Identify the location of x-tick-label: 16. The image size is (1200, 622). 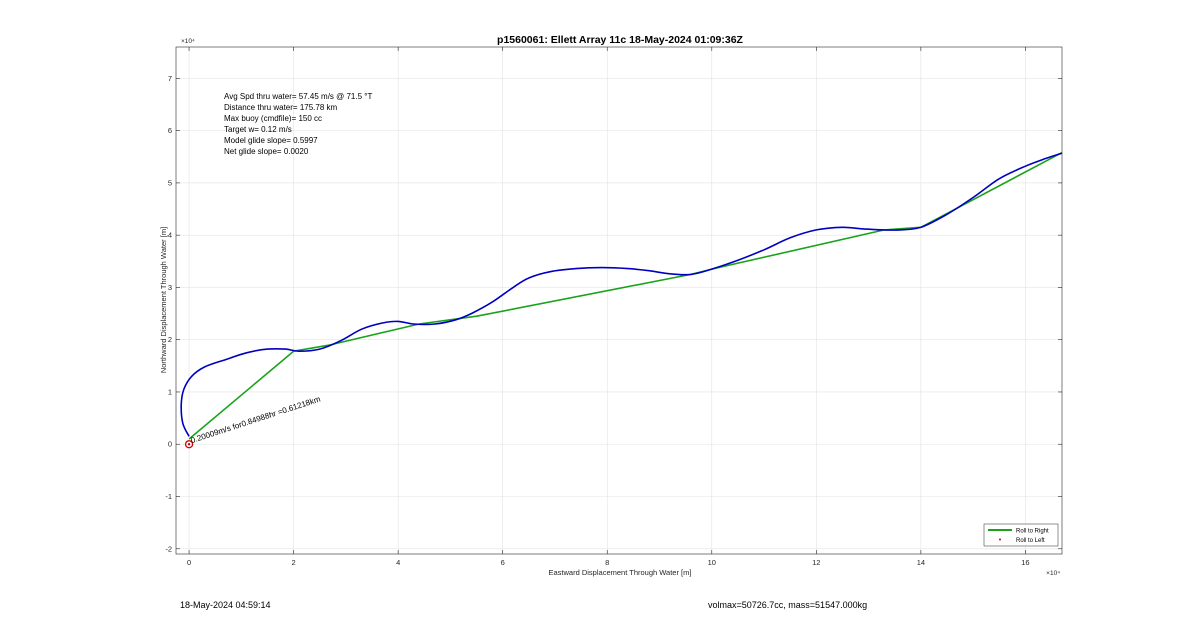
(1025, 562).